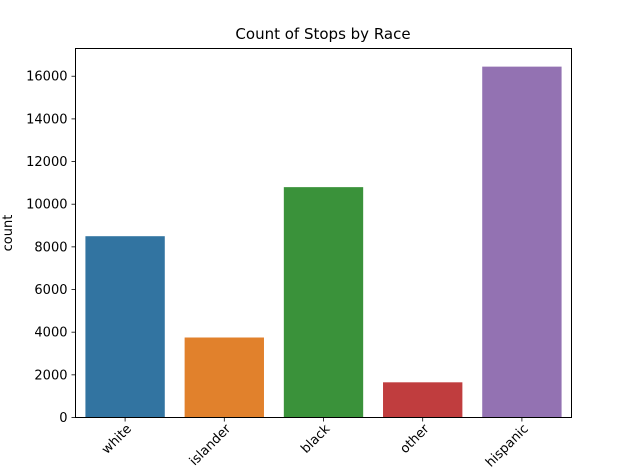  Describe the element at coordinates (522, 242) in the screenshot. I see `bar-hispanic` at that location.